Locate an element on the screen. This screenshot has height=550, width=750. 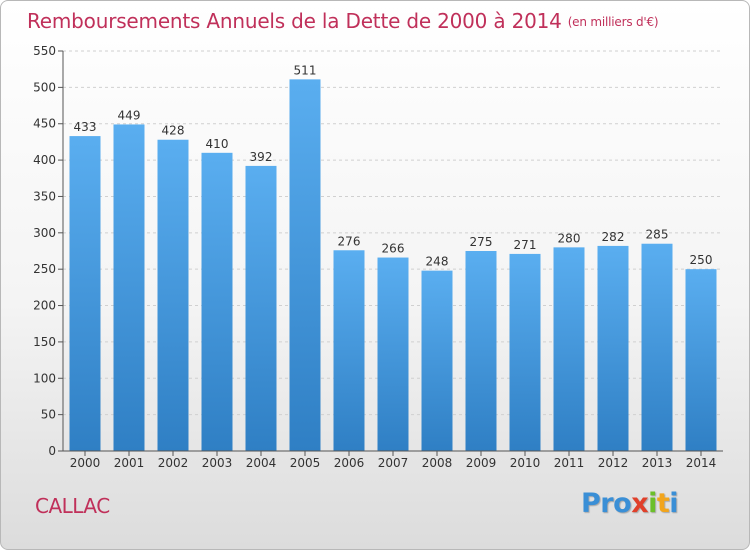
bar-value-label: 276 is located at coordinates (349, 241).